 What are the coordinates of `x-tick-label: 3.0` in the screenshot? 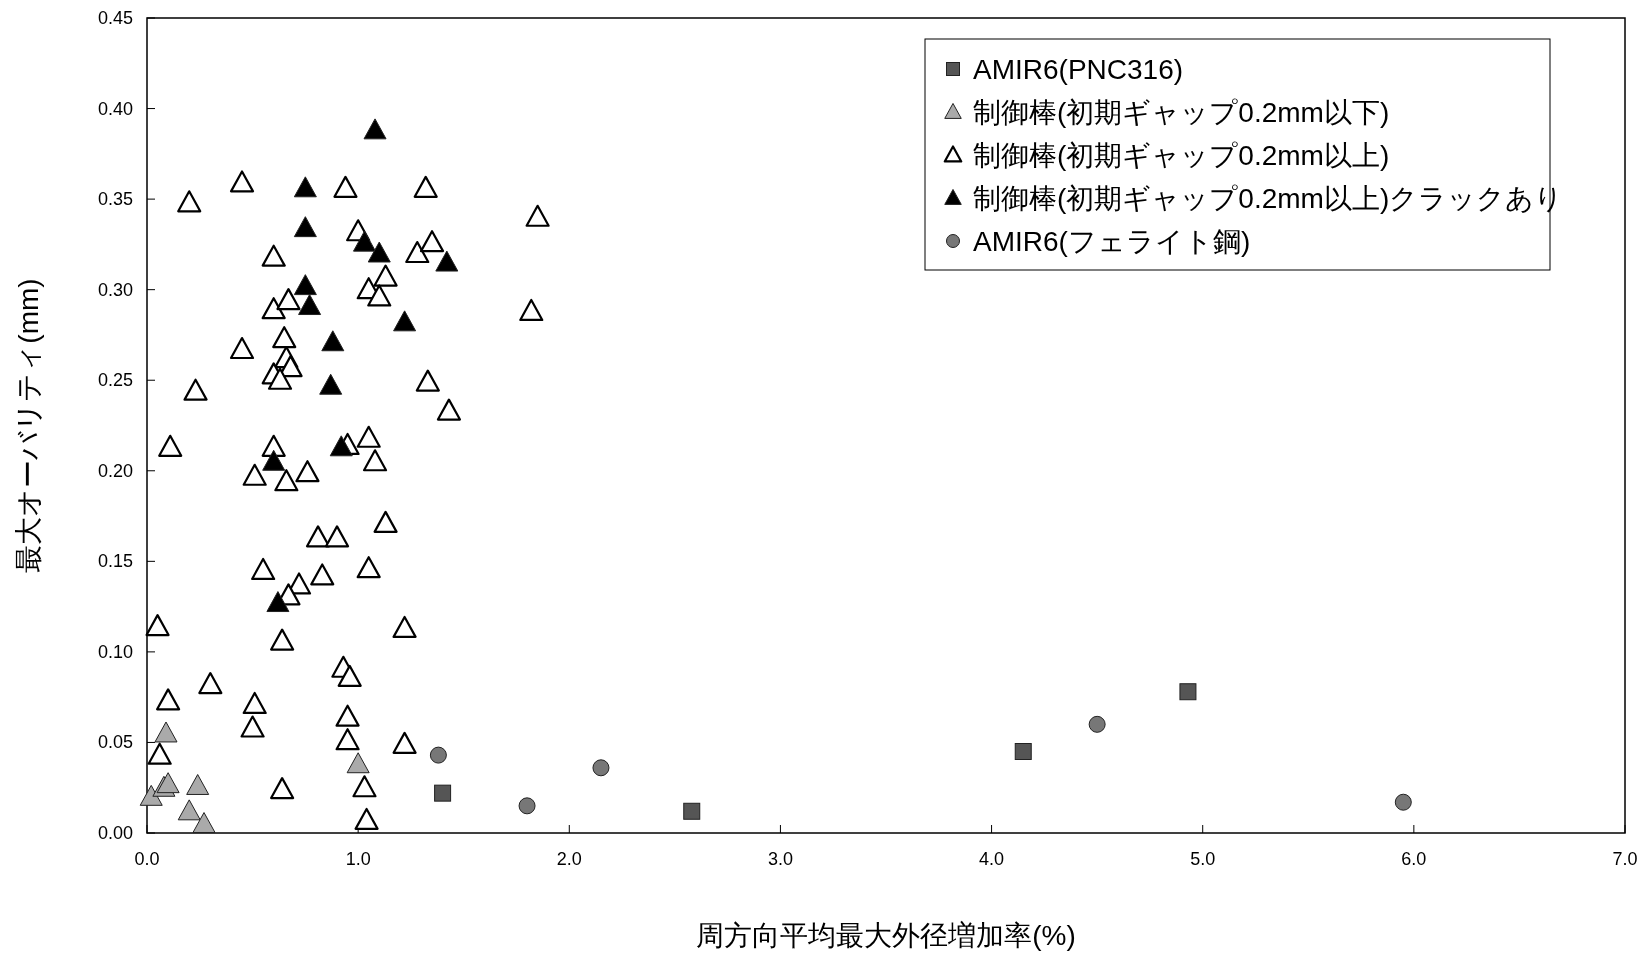 It's located at (780, 859).